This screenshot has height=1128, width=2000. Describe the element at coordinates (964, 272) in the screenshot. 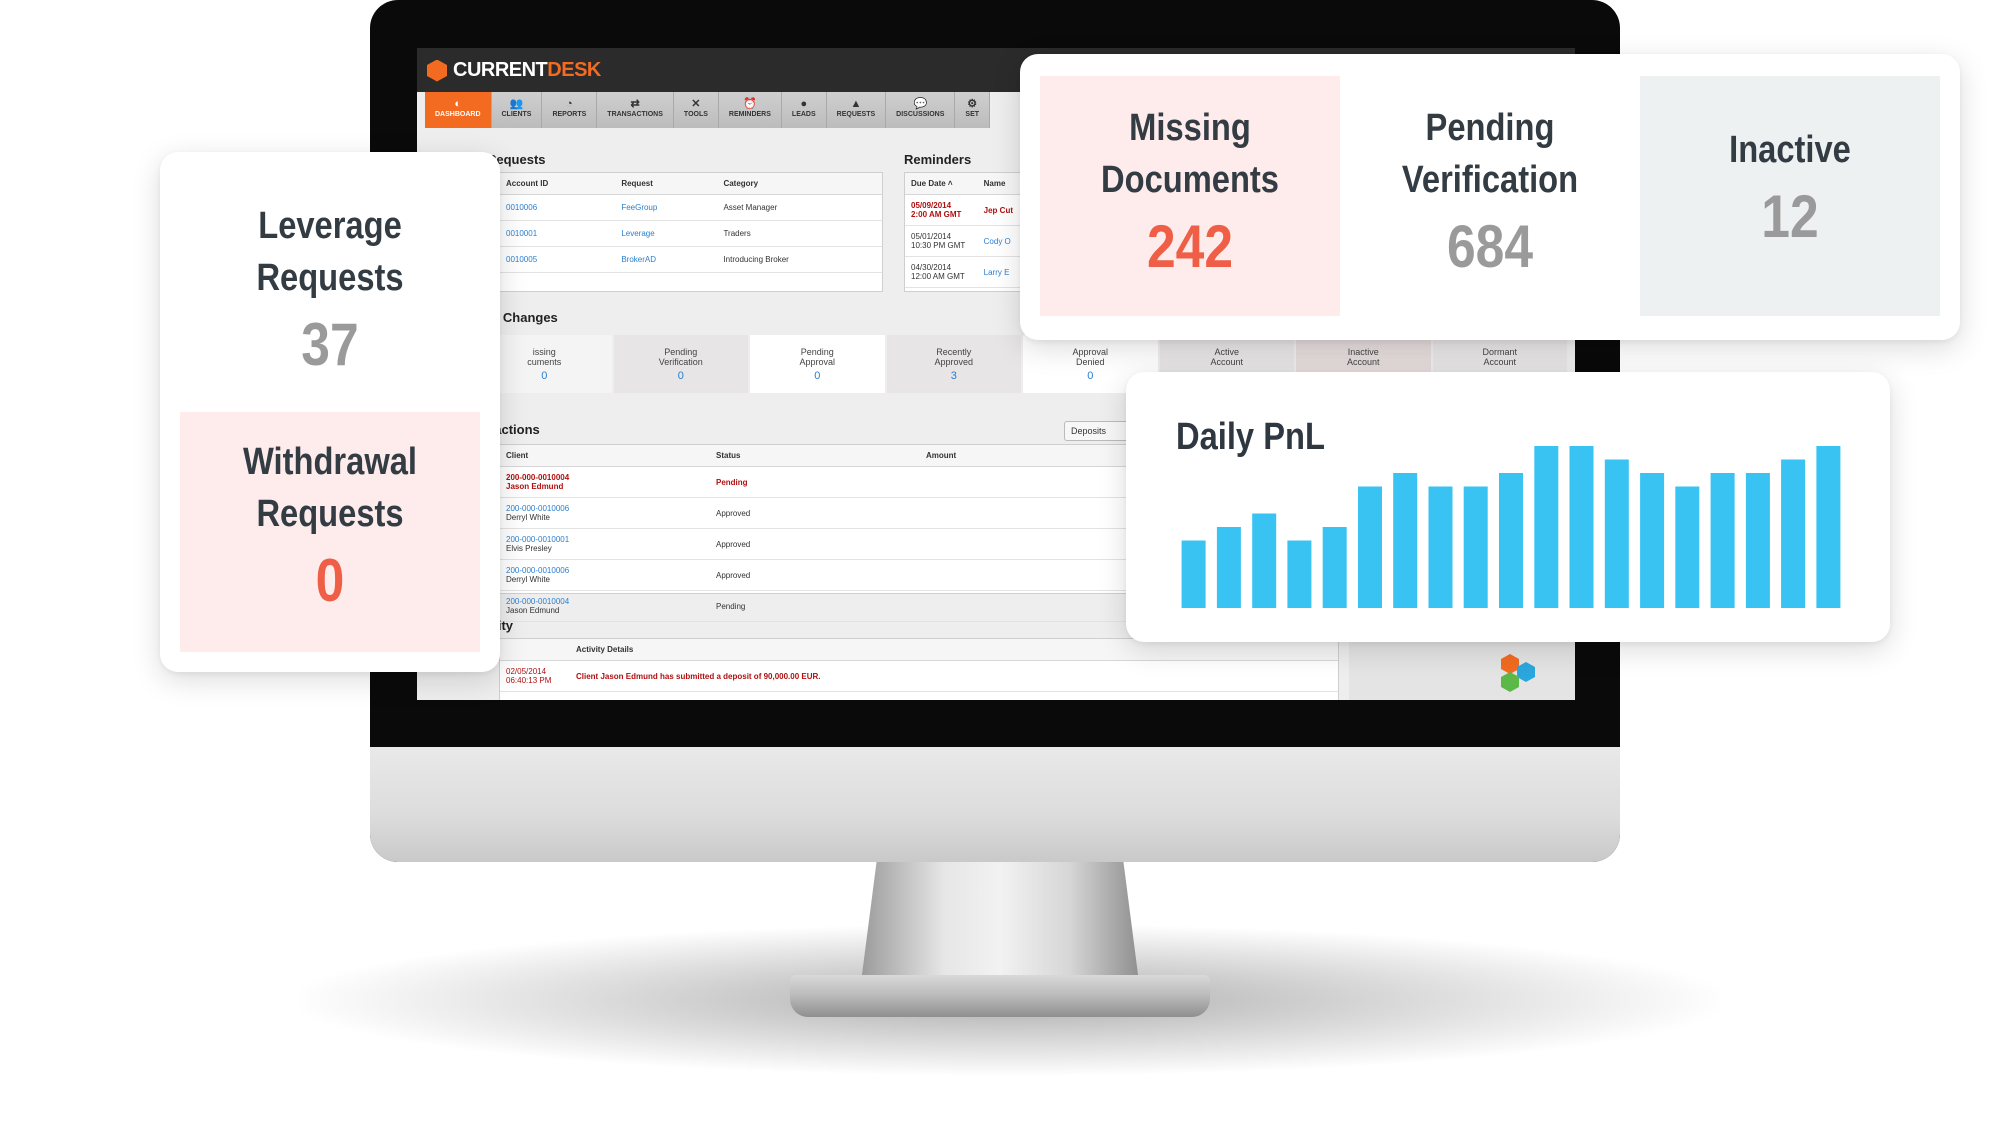

I see `reminder-row: 04/30/2014 12:00 AM GMT Larry E` at that location.